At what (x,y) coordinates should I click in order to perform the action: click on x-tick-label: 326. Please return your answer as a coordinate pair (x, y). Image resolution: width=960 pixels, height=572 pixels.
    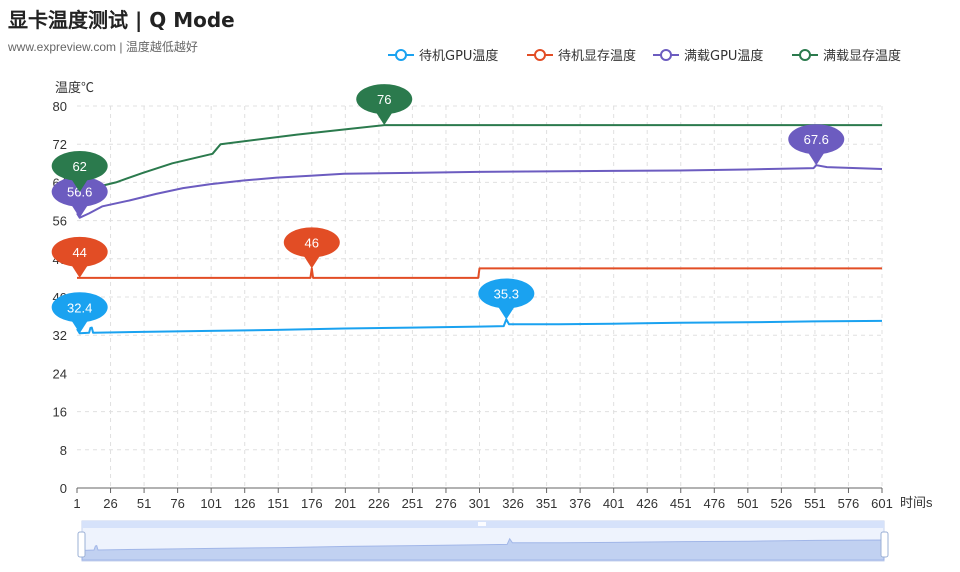
    Looking at the image, I should click on (513, 503).